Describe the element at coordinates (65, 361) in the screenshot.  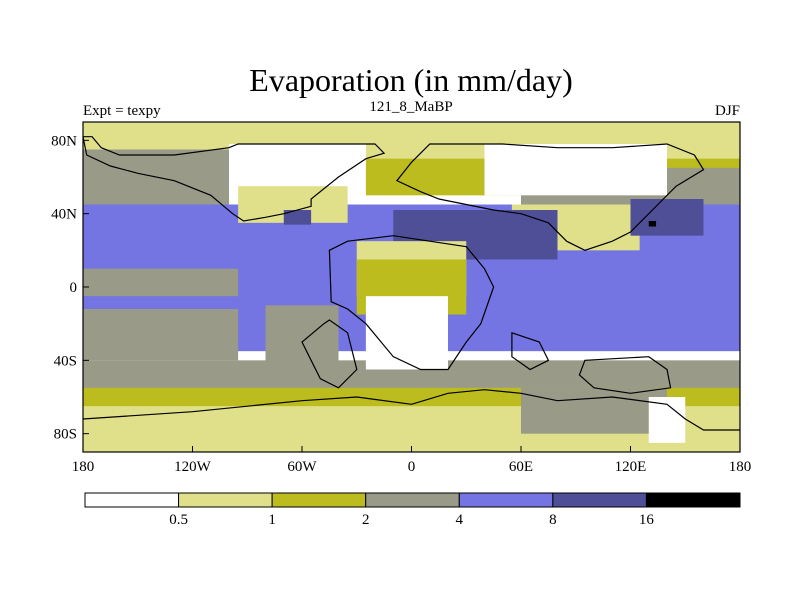
I see `y-tick-label: 40S` at that location.